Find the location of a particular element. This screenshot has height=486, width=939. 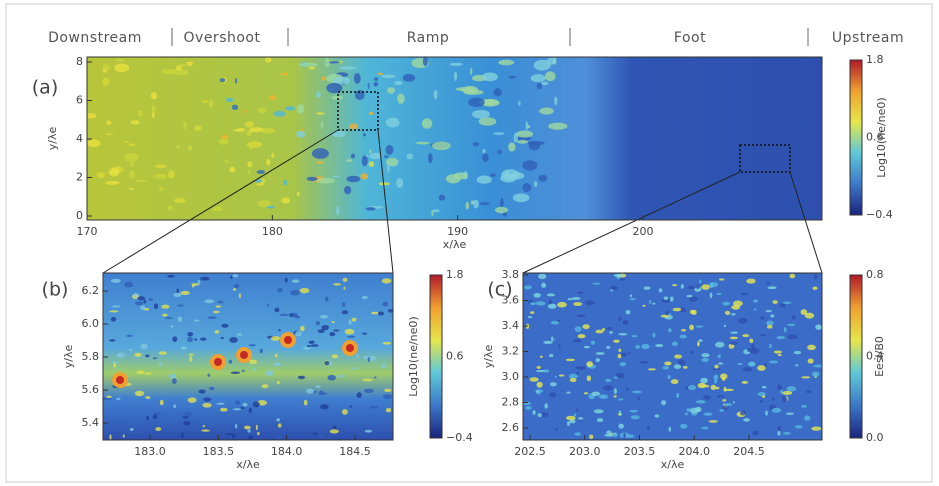

y-axis-label: y/λe is located at coordinates (488, 357).